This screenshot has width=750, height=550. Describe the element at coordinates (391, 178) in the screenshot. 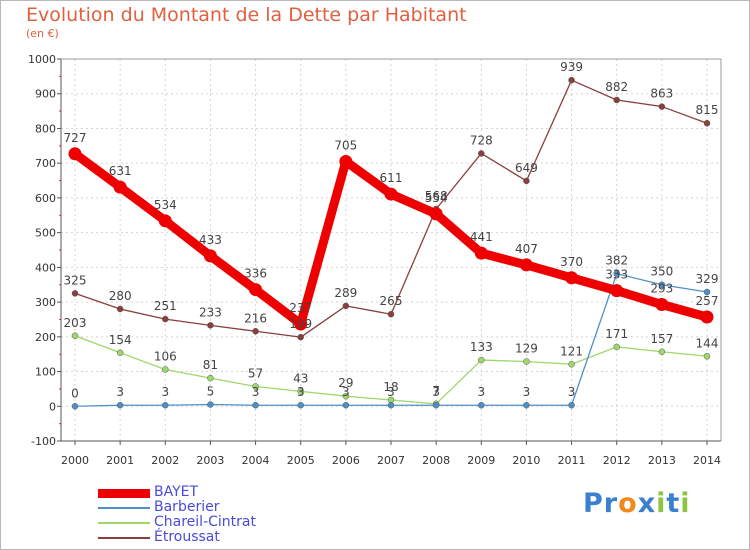

I see `data-label-bayet: 611` at that location.